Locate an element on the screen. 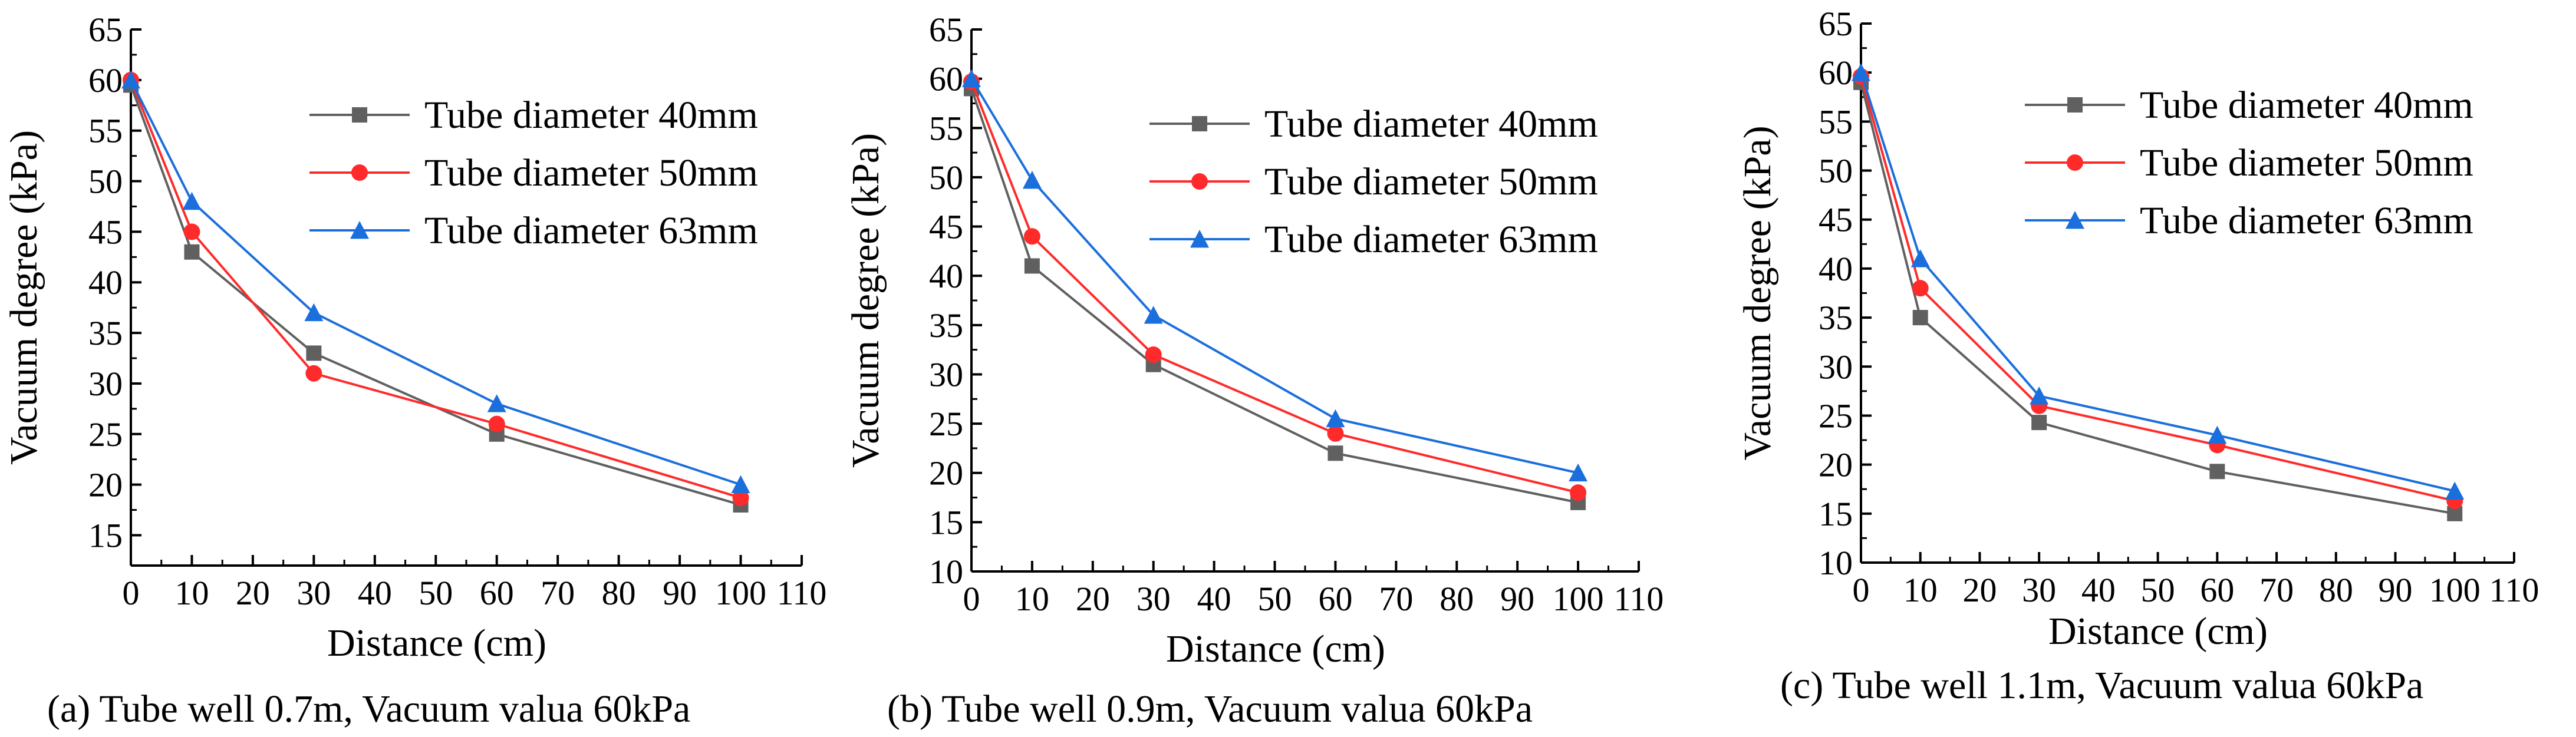  x-tick-label: 70 is located at coordinates (1396, 599).